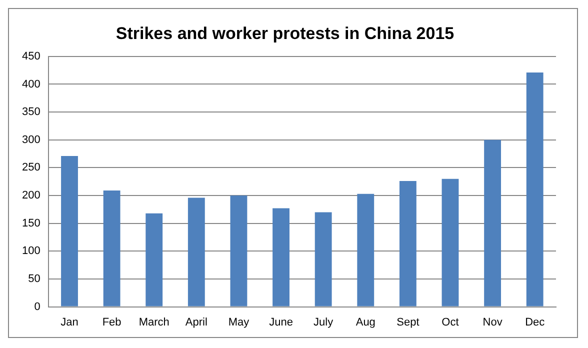  I want to click on y-tick-label: 200, so click(31, 196).